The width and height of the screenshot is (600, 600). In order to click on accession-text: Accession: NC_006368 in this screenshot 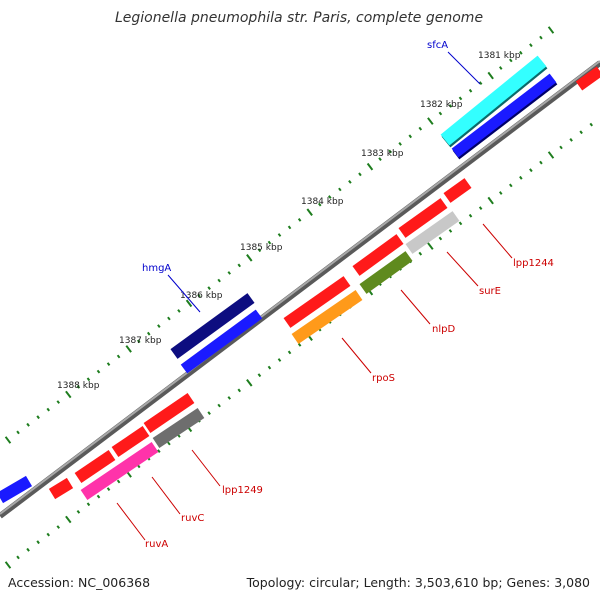, I will do `click(79, 582)`.